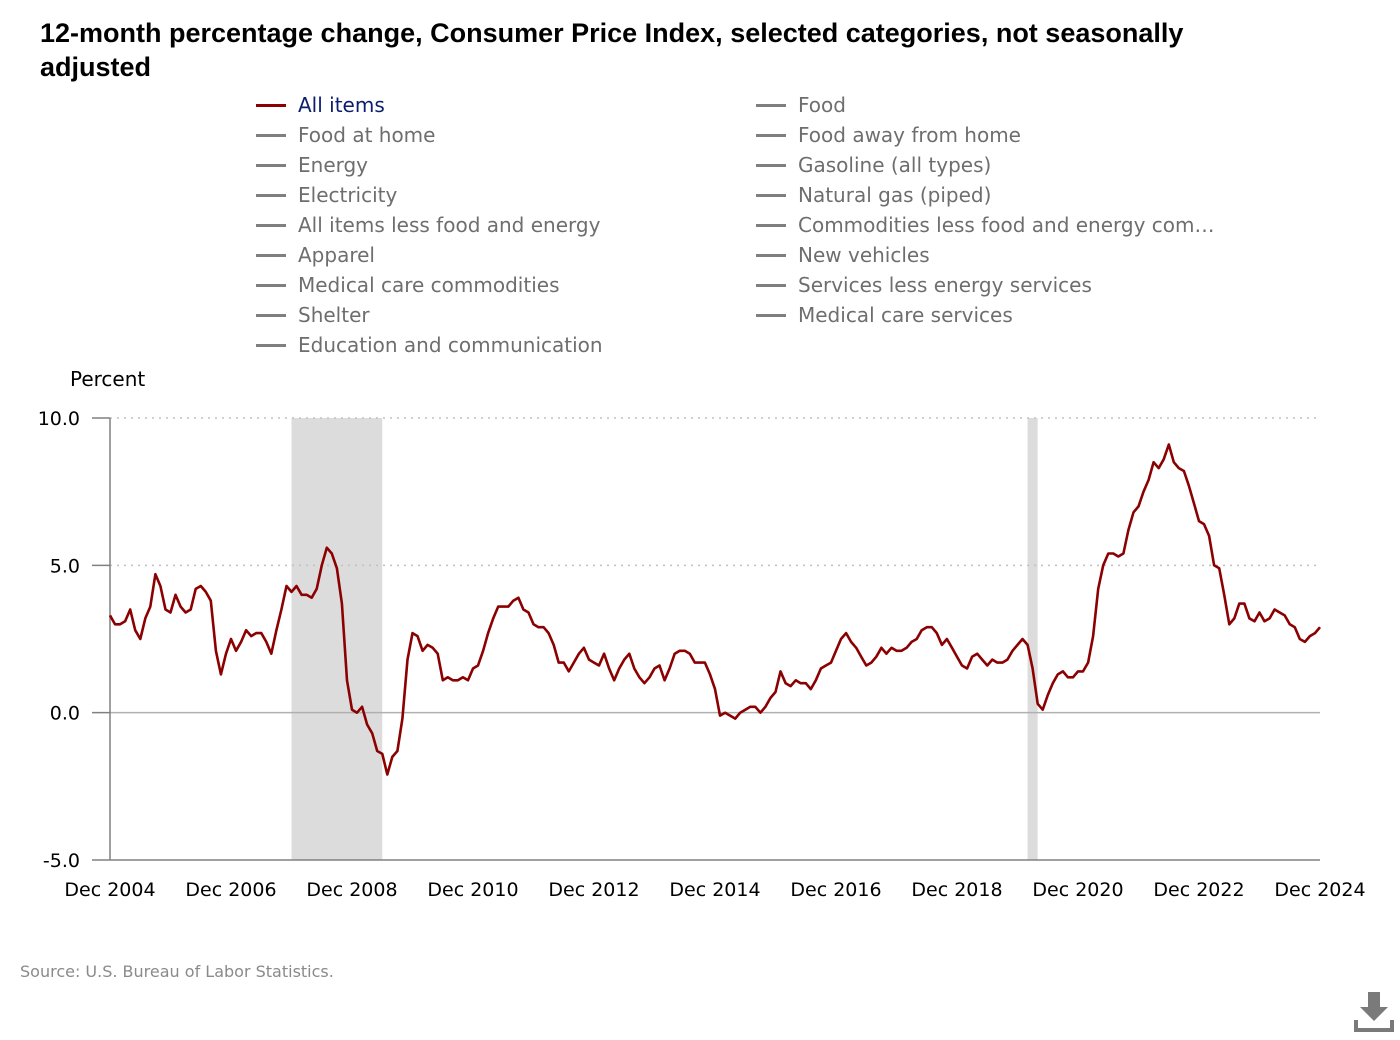  I want to click on legend-item: Energy, so click(312, 165).